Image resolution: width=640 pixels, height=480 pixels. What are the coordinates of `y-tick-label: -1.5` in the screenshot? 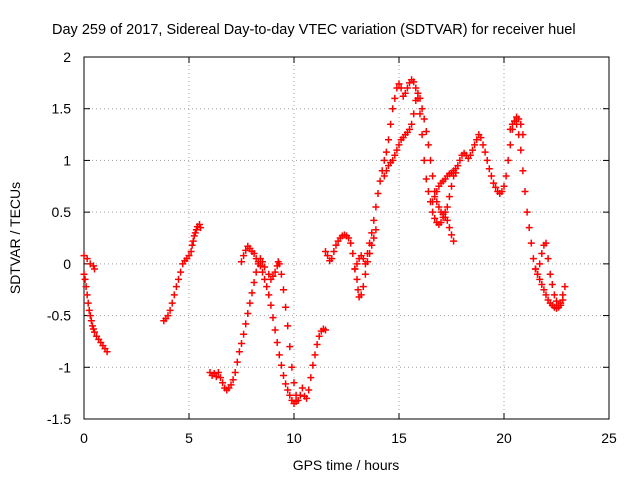 It's located at (59, 419).